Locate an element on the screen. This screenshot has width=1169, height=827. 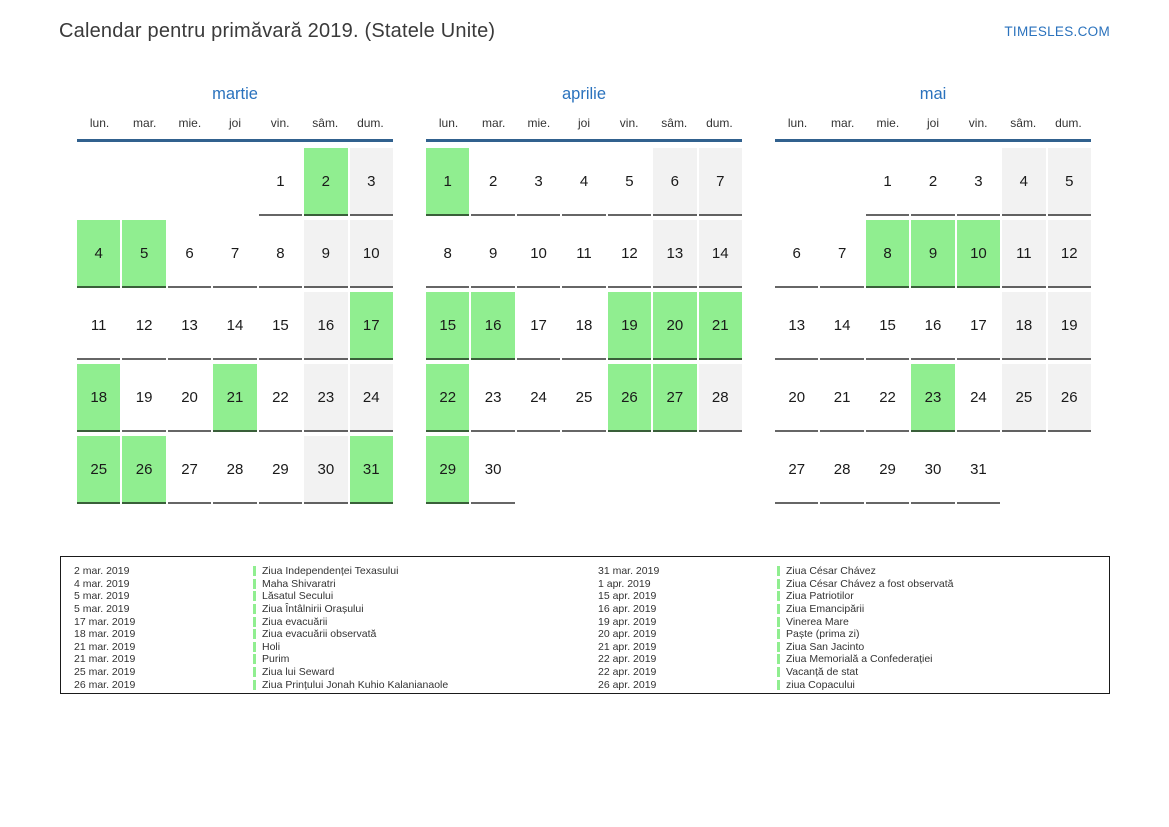
legend-entry: 17 mar. 2019 Ziua evacuării is located at coordinates (323, 621).